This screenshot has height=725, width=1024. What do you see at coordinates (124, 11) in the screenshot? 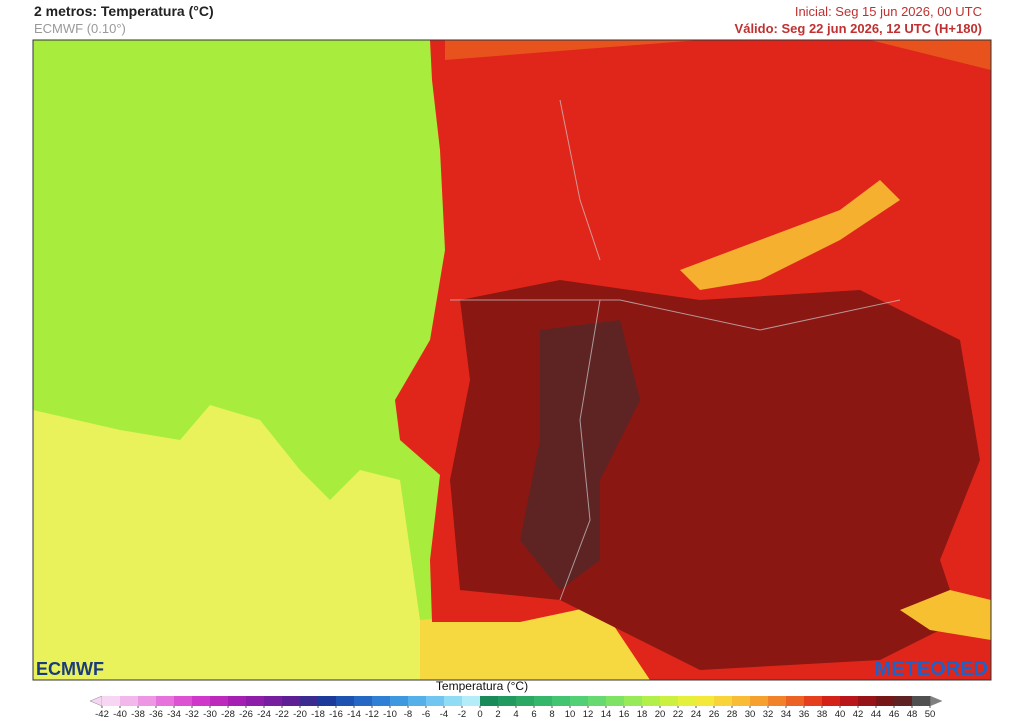
I see `title: 2 metros: Temperatura (°C)` at bounding box center [124, 11].